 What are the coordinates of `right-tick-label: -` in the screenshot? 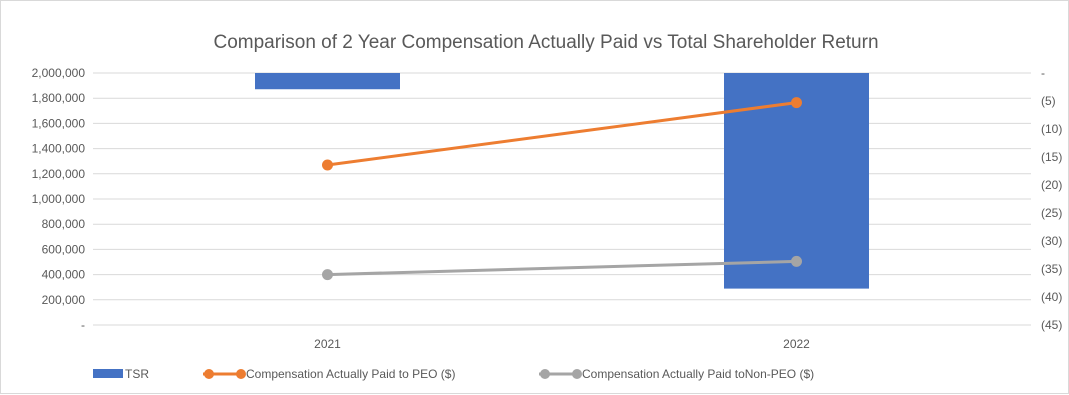 It's located at (1043, 73).